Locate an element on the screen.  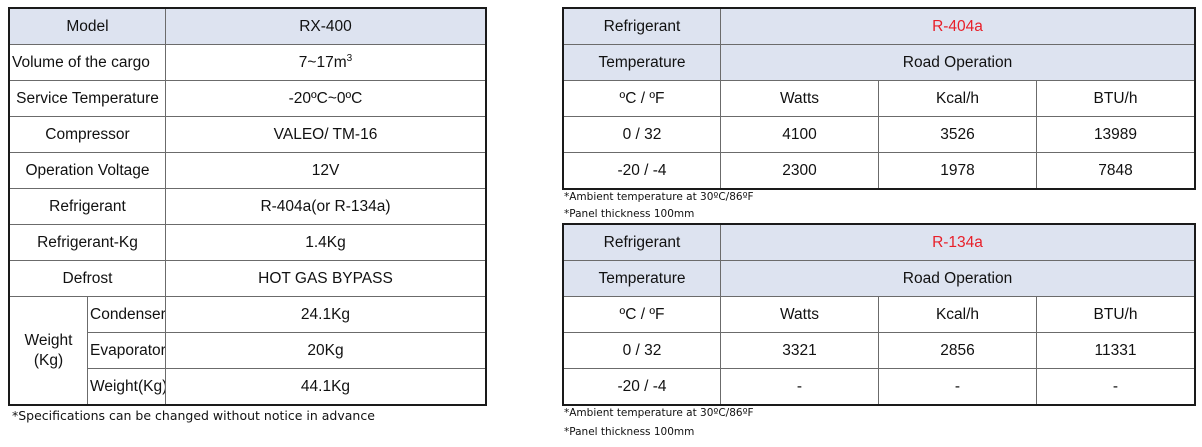
model-label: Model is located at coordinates (87, 26).